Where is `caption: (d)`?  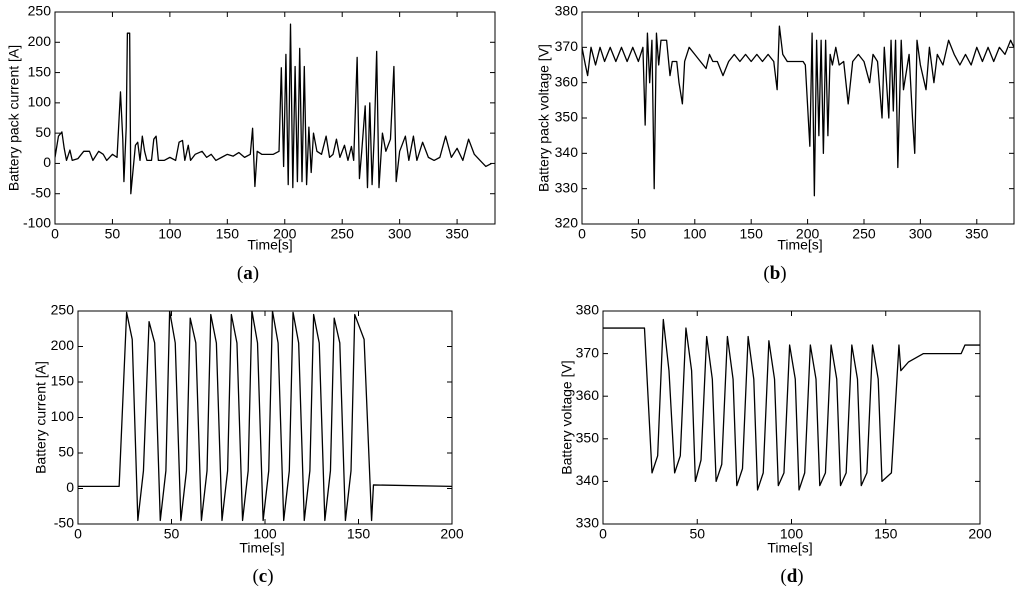 caption: (d) is located at coordinates (791, 576).